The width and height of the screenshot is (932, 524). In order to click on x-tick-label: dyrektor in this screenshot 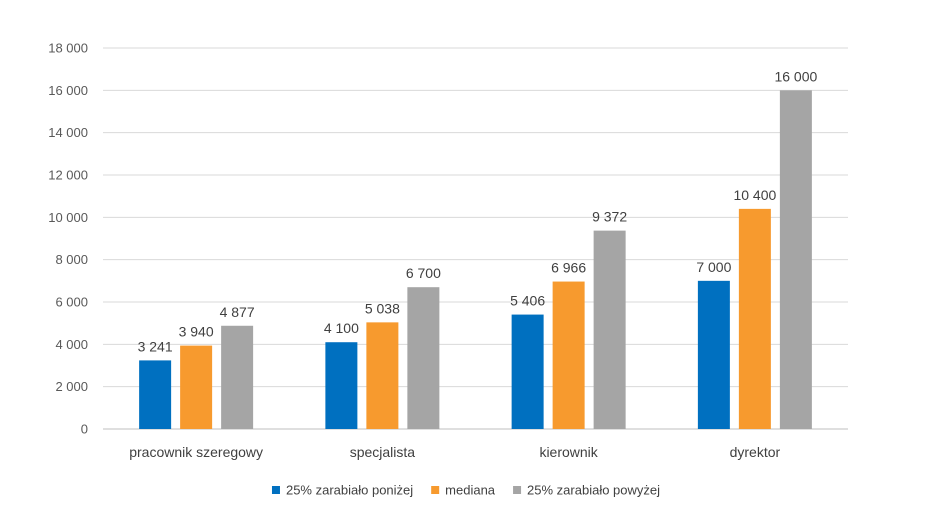, I will do `click(755, 452)`.